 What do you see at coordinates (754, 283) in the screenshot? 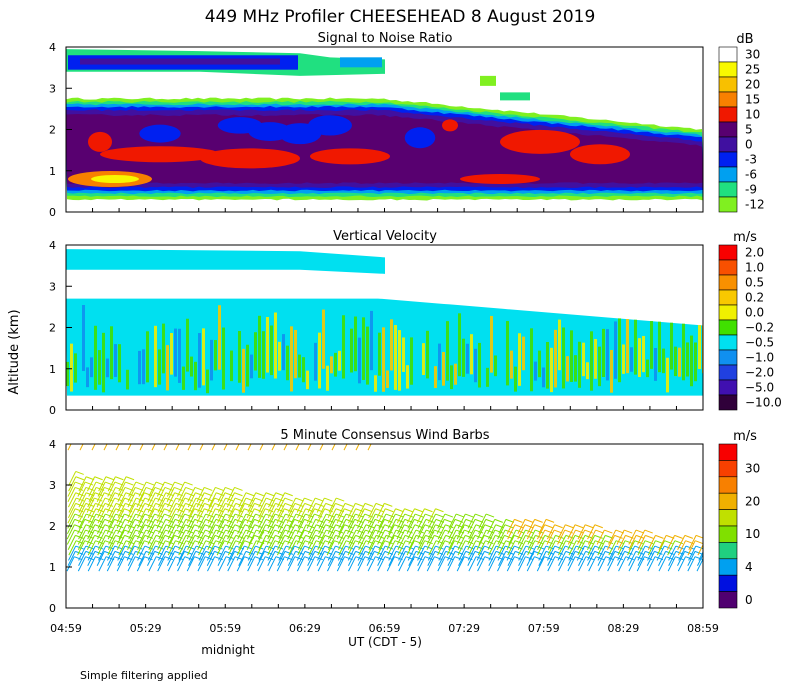
I see `colorbar-label: 0.5` at bounding box center [754, 283].